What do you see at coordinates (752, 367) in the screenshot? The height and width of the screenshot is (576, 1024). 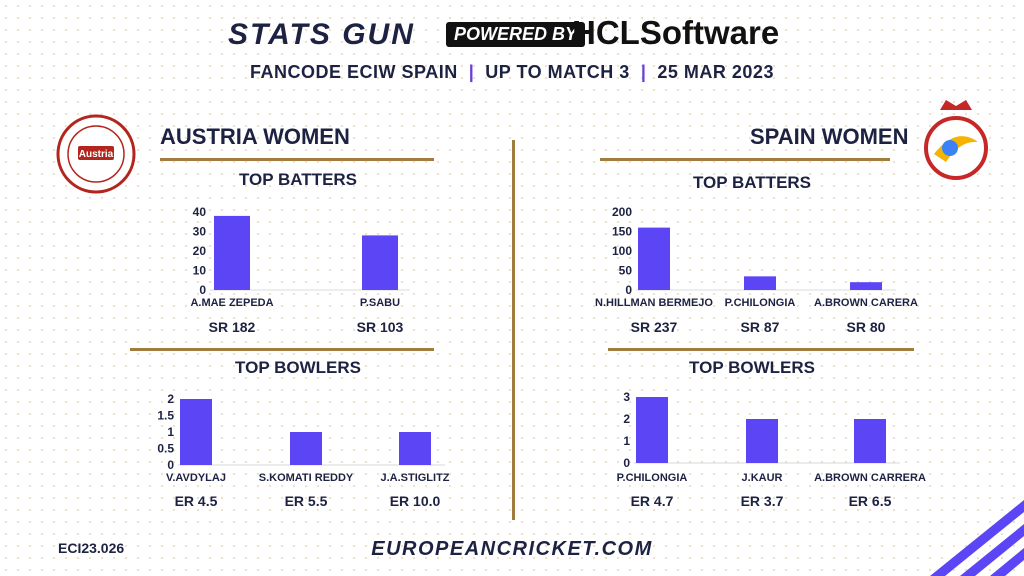 I see `right-bowlers-title: TOP BOWLERS` at bounding box center [752, 367].